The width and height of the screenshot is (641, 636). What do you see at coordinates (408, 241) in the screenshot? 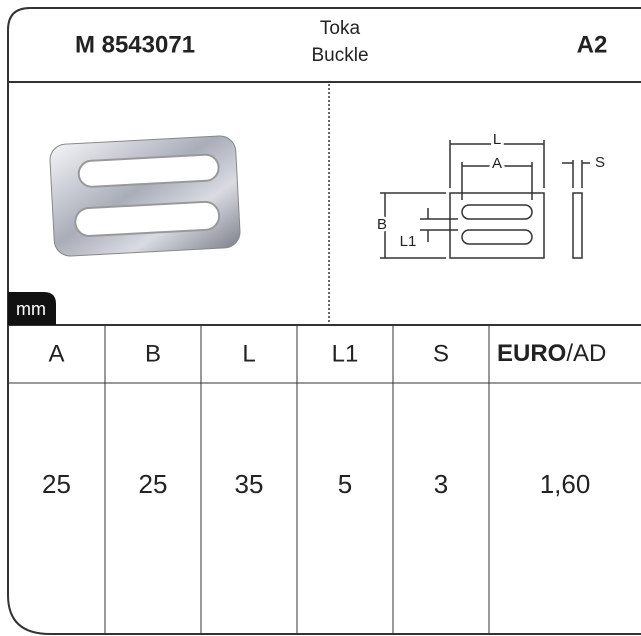
I see `dim-label: L1` at bounding box center [408, 241].